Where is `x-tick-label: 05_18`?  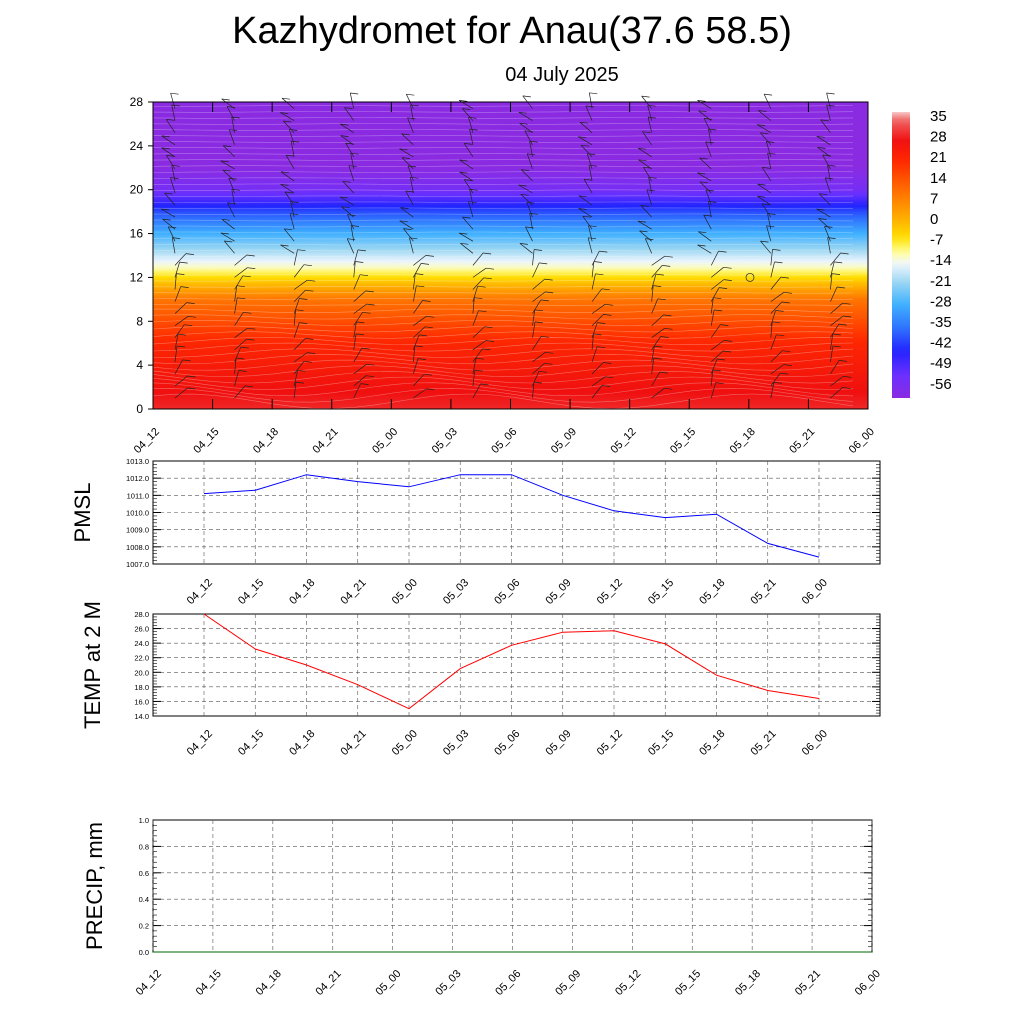 x-tick-label: 05_18 is located at coordinates (743, 441).